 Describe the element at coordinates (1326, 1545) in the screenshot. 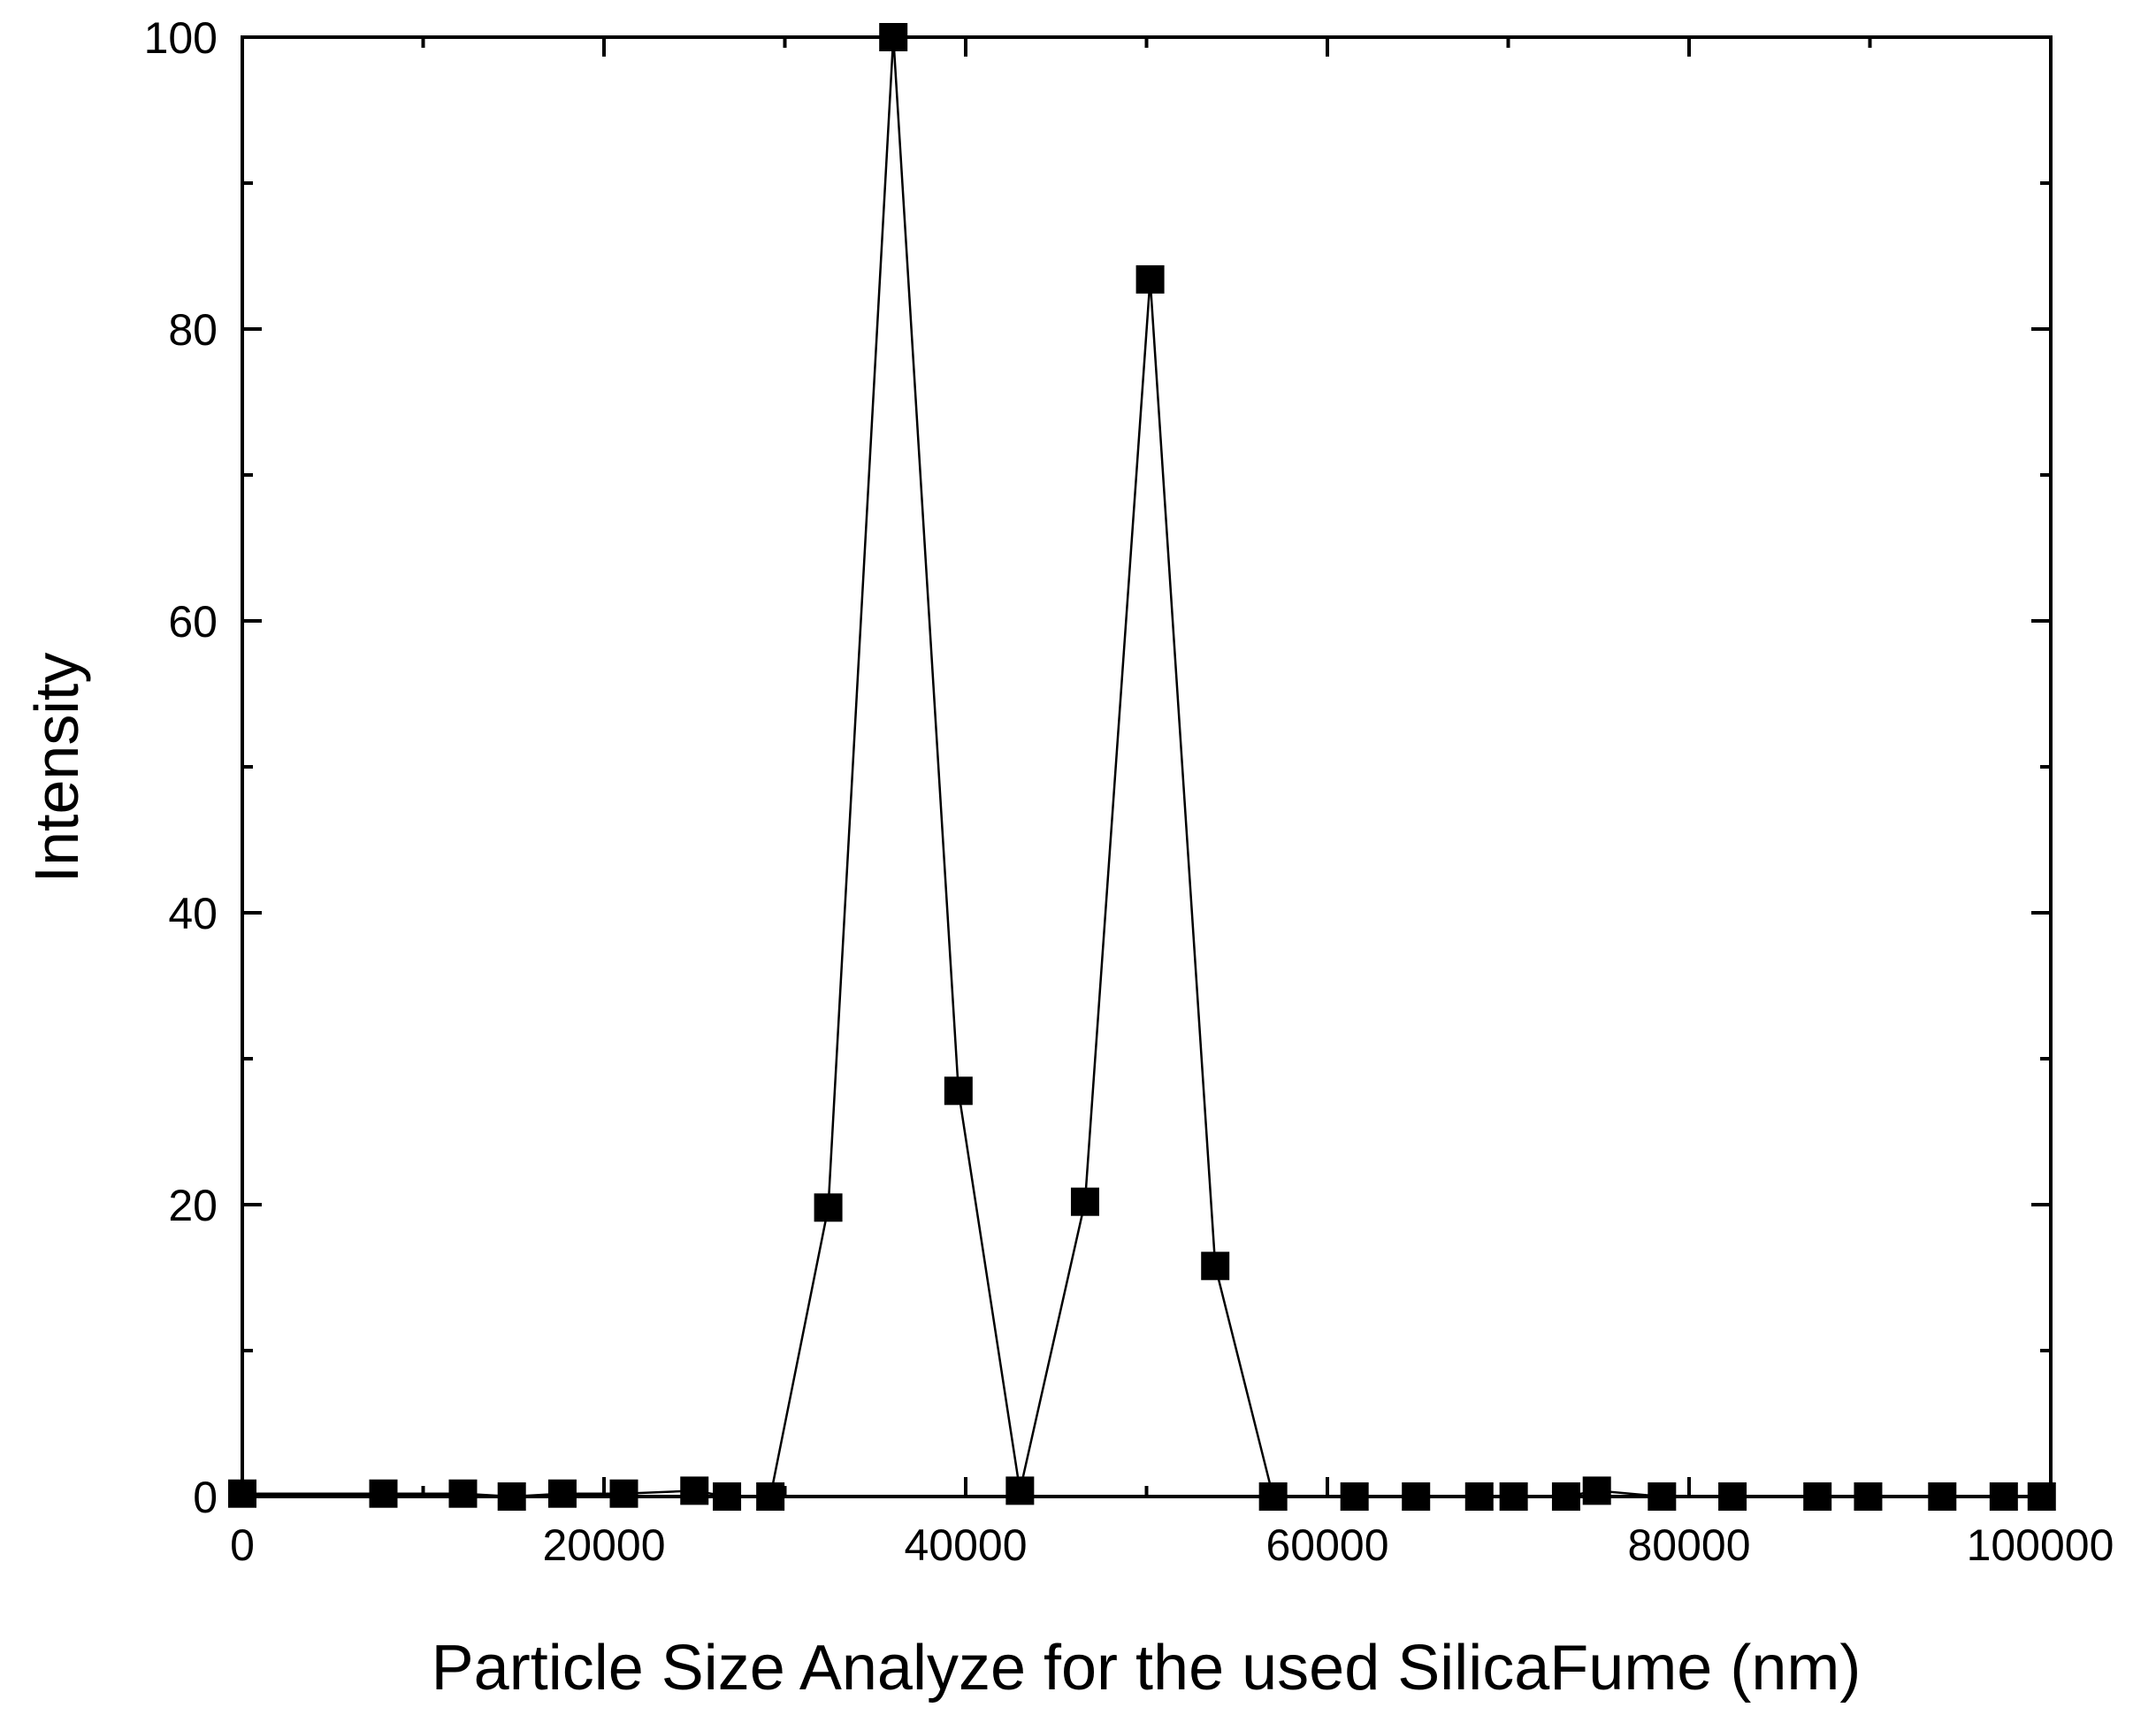

I see `x-tick-label: 60000` at that location.